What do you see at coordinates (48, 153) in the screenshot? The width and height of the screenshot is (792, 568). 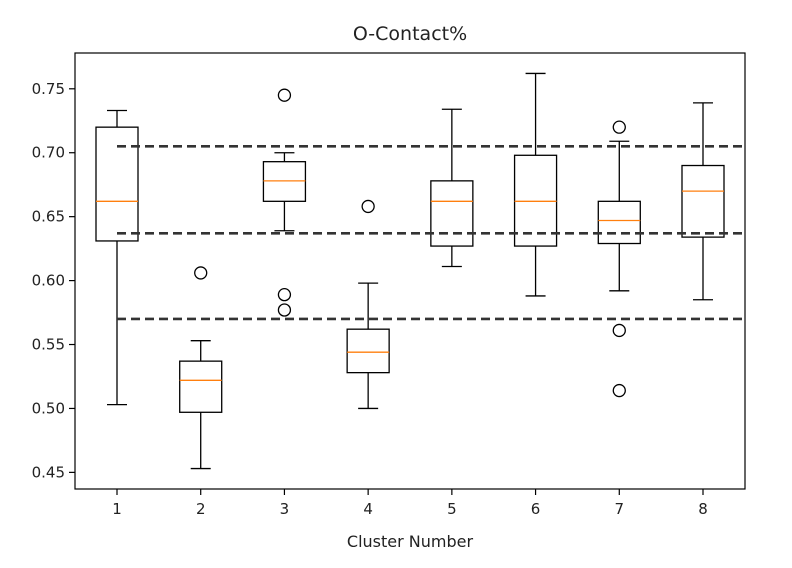 I see `y-tick-label: 0.70` at bounding box center [48, 153].